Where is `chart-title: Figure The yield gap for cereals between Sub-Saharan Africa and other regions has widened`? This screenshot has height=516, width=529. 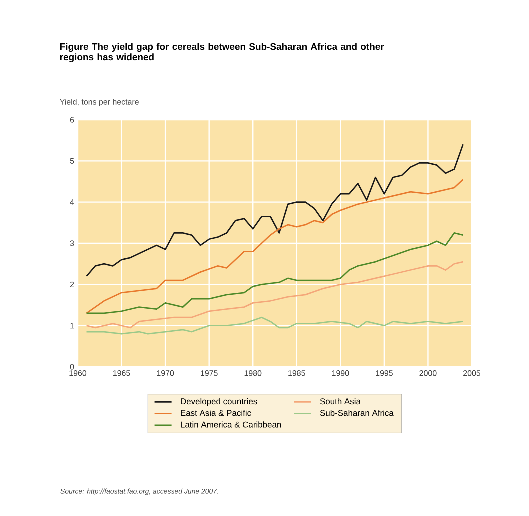
chart-title: Figure The yield gap for cereals between Sub-Saharan Africa and other regions has widened is located at coordinates (222, 52).